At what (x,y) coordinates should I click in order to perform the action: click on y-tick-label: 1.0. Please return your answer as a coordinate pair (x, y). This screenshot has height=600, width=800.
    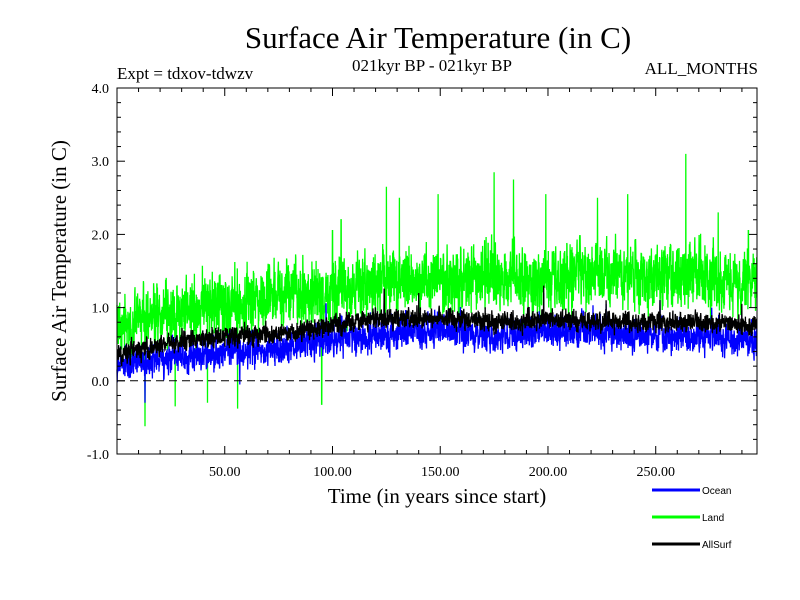
    Looking at the image, I should click on (101, 309).